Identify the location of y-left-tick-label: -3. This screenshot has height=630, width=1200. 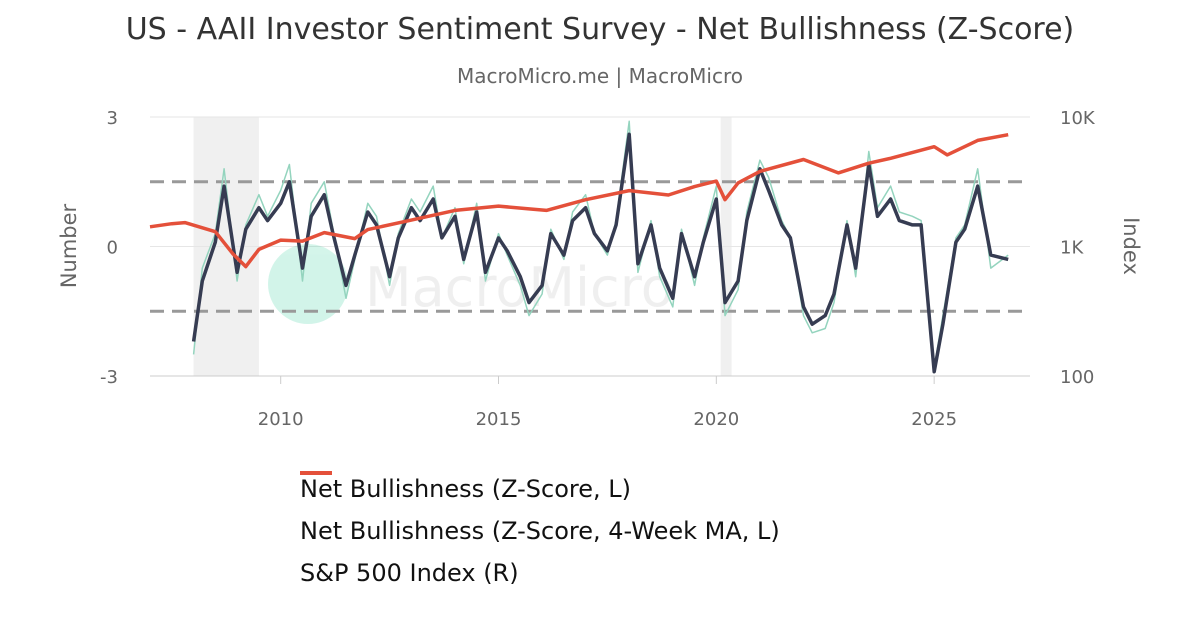
(109, 377).